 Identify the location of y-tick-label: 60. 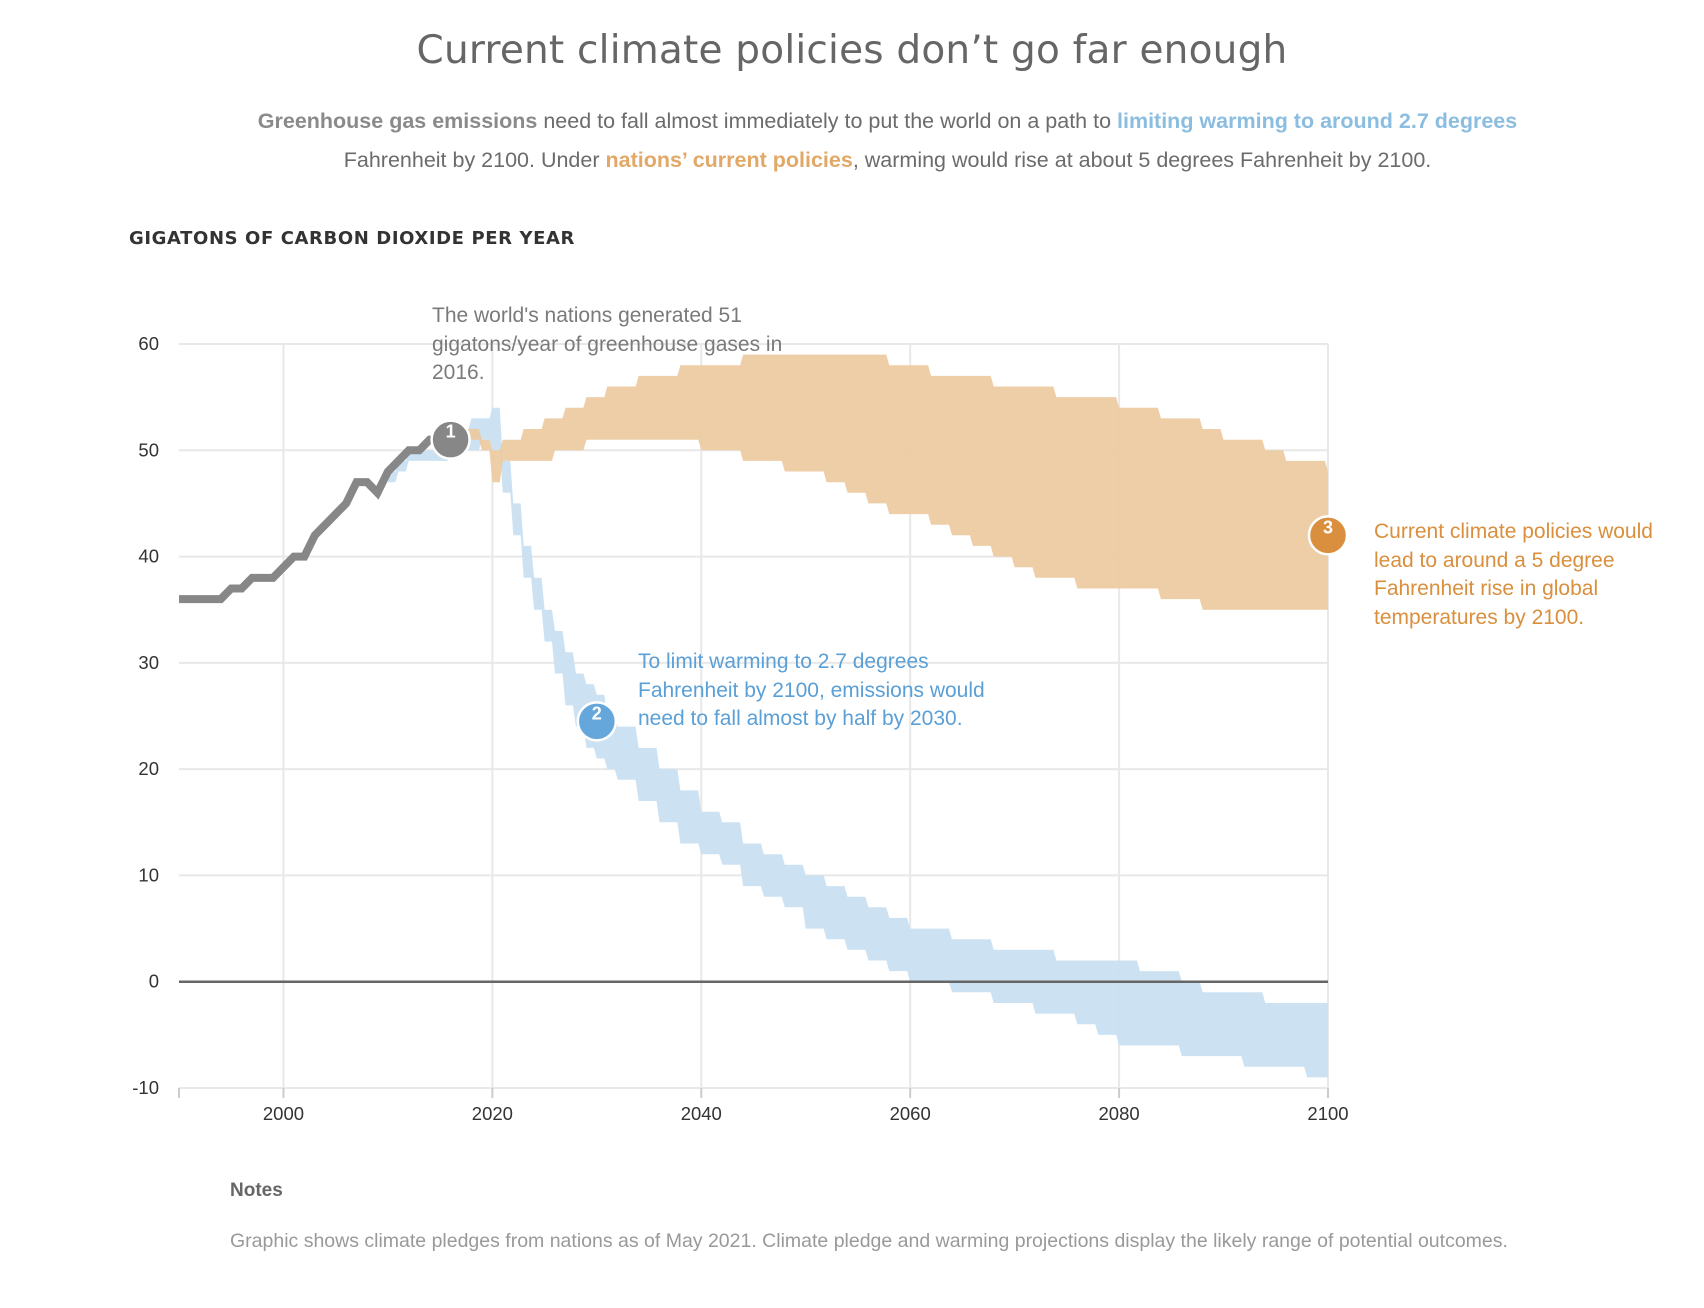
(148, 343).